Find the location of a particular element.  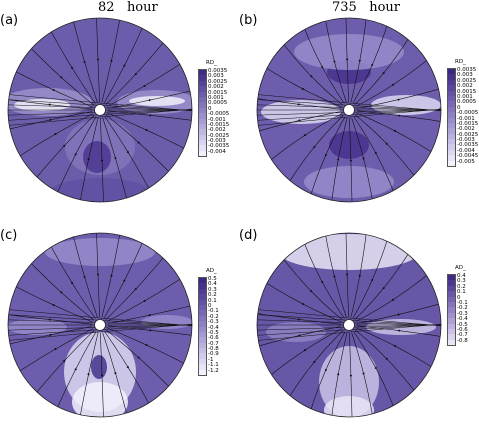

colorbar-tick-label: -0.4 is located at coordinates (462, 319).